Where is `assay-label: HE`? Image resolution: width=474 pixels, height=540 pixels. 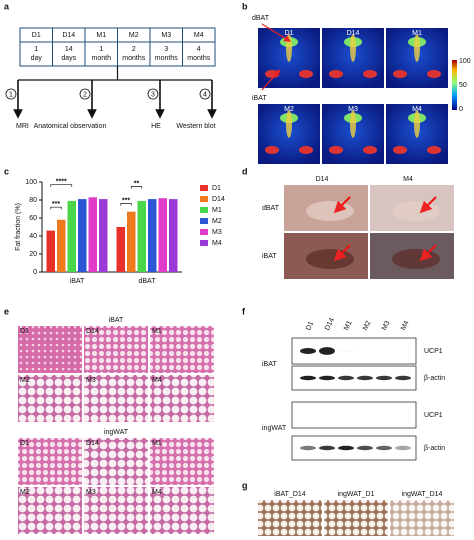 assay-label: HE is located at coordinates (156, 126).